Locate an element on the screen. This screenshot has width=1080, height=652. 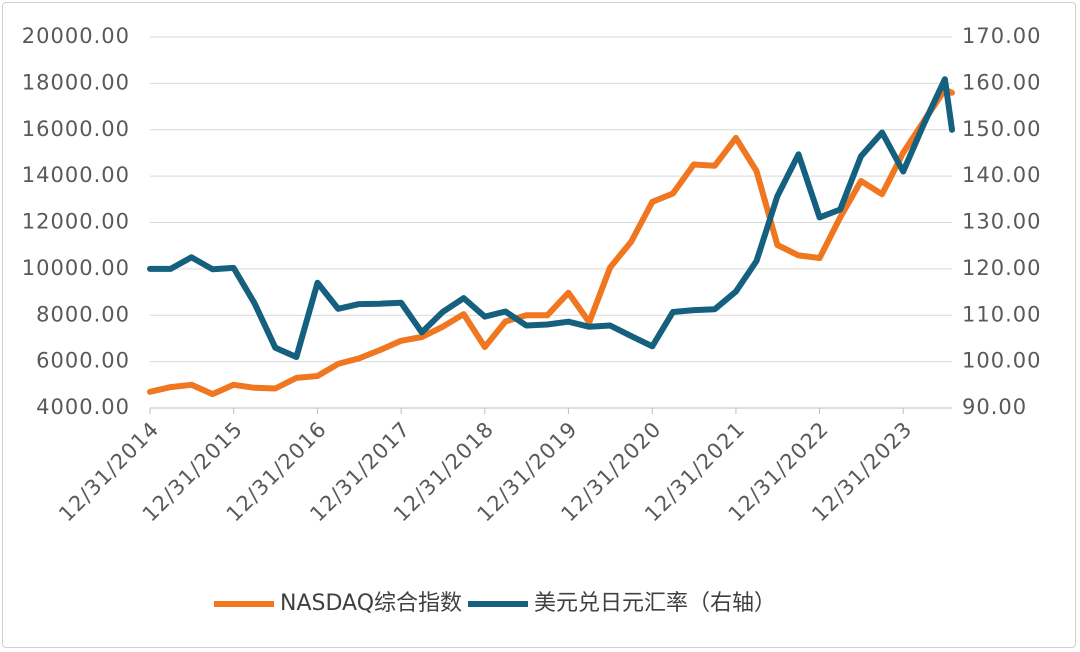
y-tick-label: 16000.00 is located at coordinates (76, 129).